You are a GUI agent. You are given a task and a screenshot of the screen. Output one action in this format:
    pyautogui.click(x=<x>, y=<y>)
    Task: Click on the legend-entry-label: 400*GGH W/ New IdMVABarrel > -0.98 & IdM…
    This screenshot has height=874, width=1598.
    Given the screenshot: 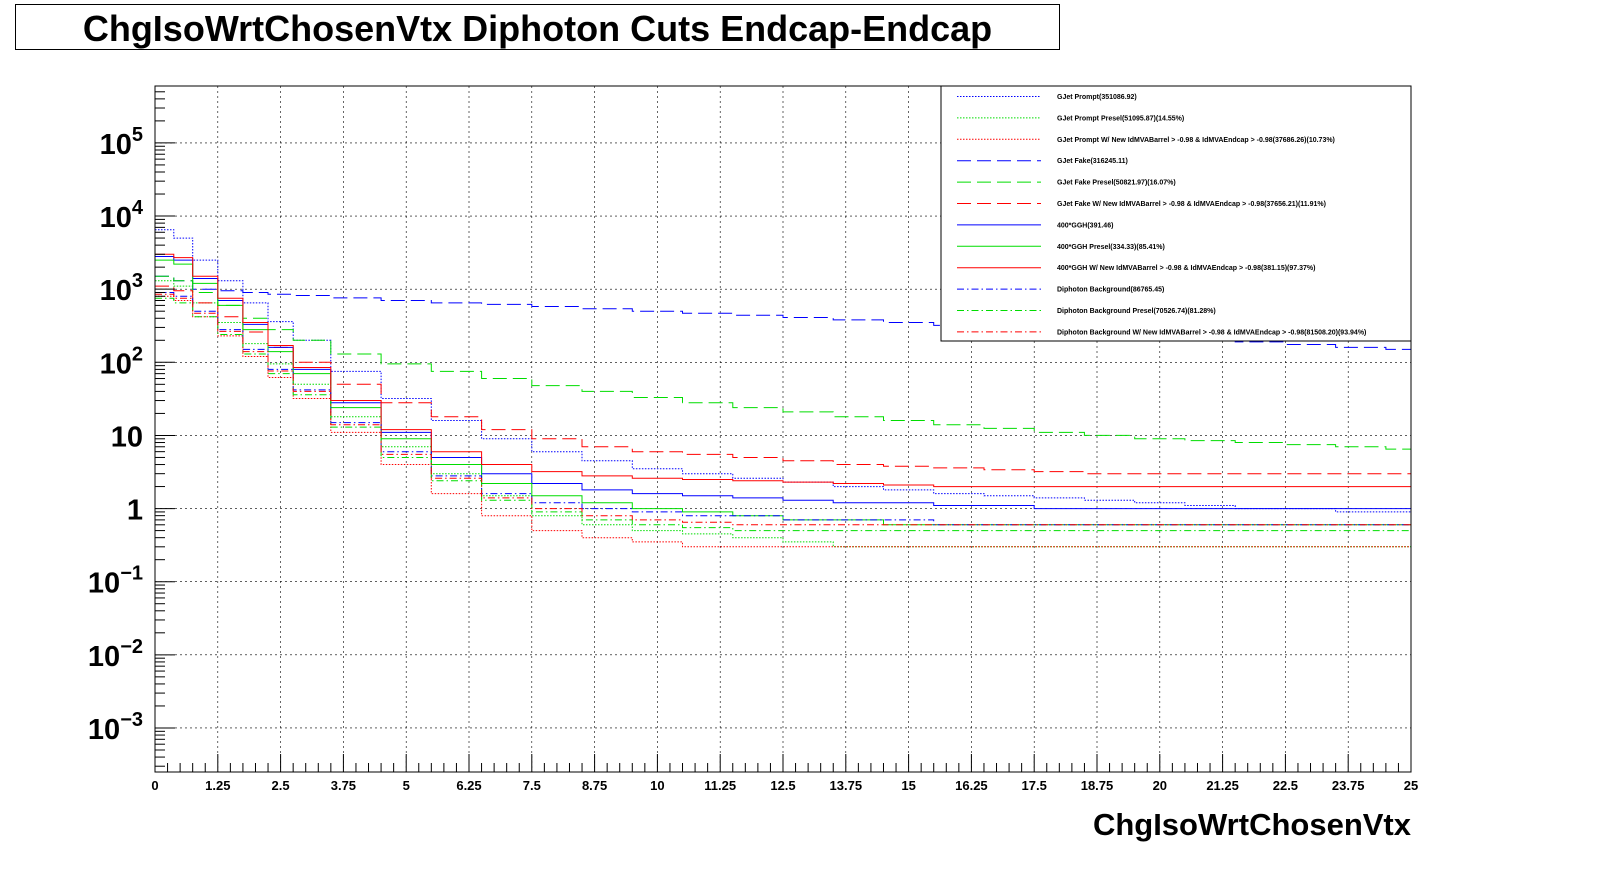 What is the action you would take?
    pyautogui.click(x=1186, y=268)
    